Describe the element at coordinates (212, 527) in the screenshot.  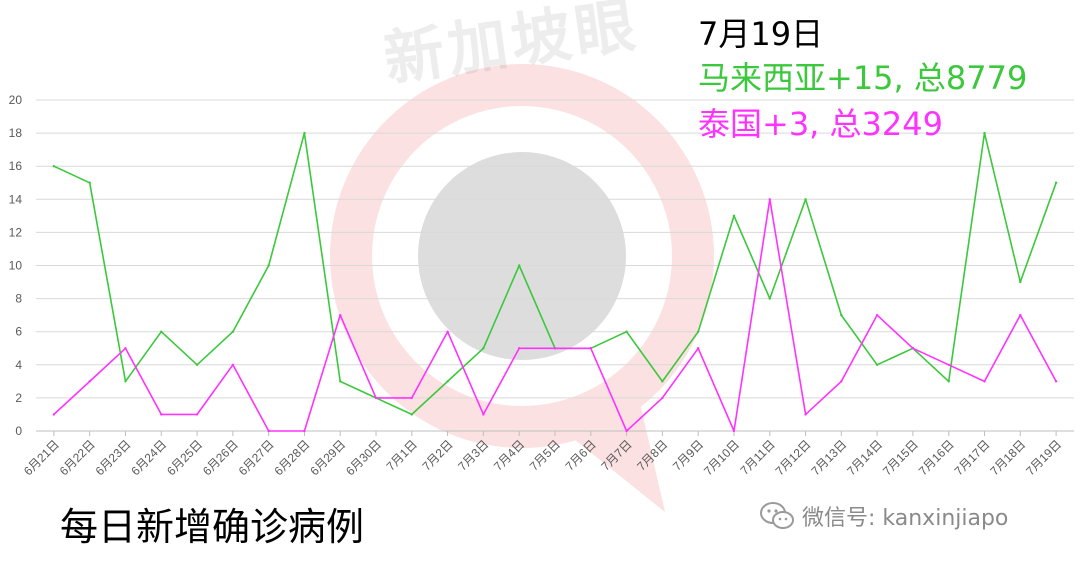
I see `chart-caption: 每日新增确诊病例` at that location.